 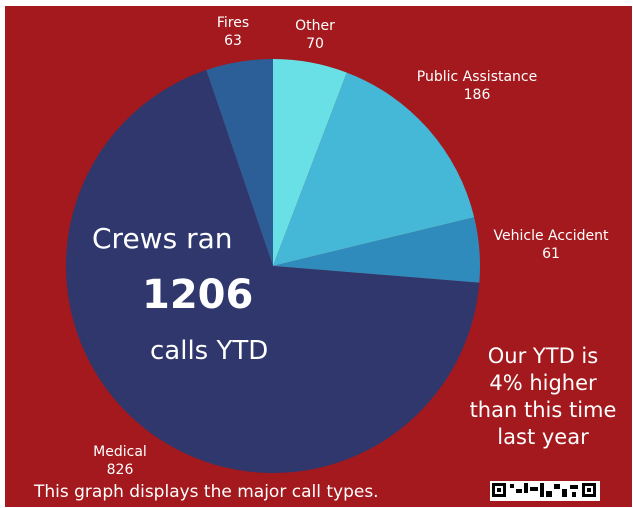 I want to click on slice-label-other: Other, so click(x=315, y=26).